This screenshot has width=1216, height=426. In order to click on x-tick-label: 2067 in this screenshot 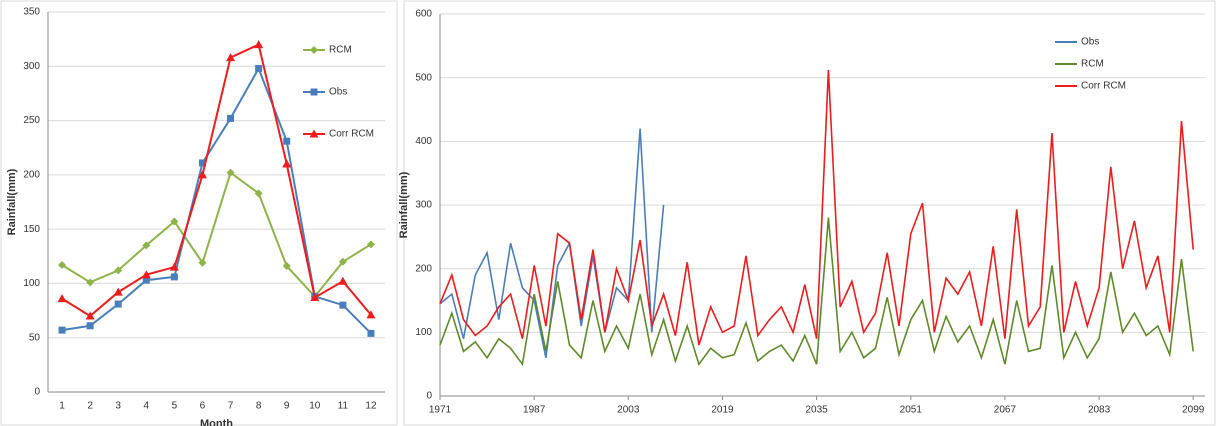, I will do `click(1005, 410)`.